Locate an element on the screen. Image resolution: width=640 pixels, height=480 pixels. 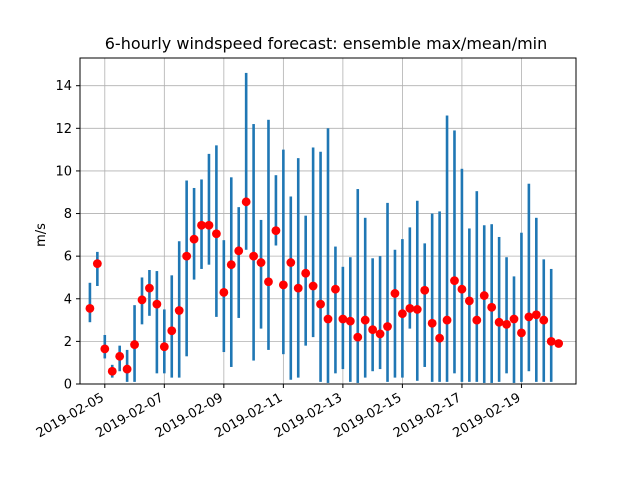
y-tick-label: 14 is located at coordinates (63, 86).